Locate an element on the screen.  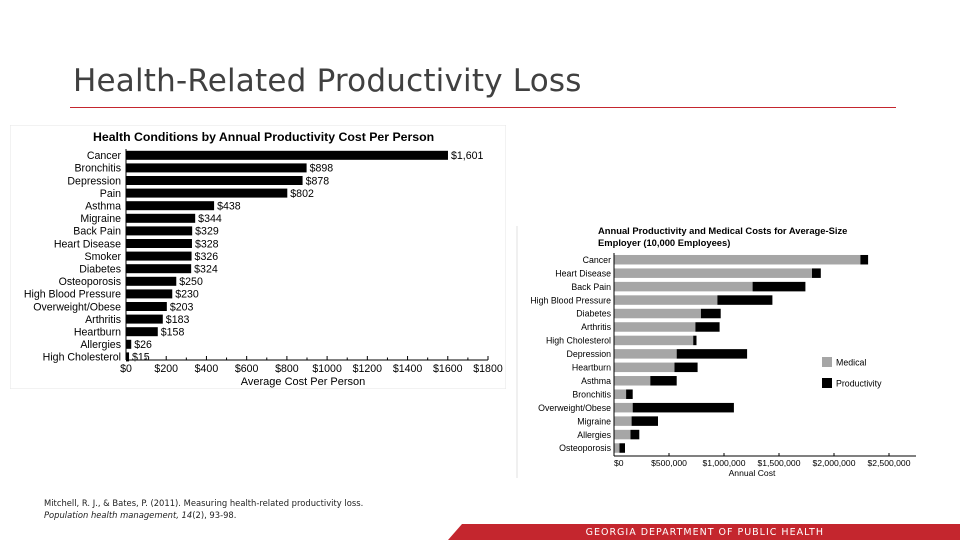
chart2-x-tick-label: $500,000 is located at coordinates (669, 463).